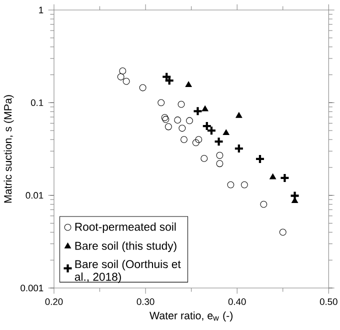 This screenshot has height=330, width=340. I want to click on y-tick-label: 0.001, so click(32, 288).